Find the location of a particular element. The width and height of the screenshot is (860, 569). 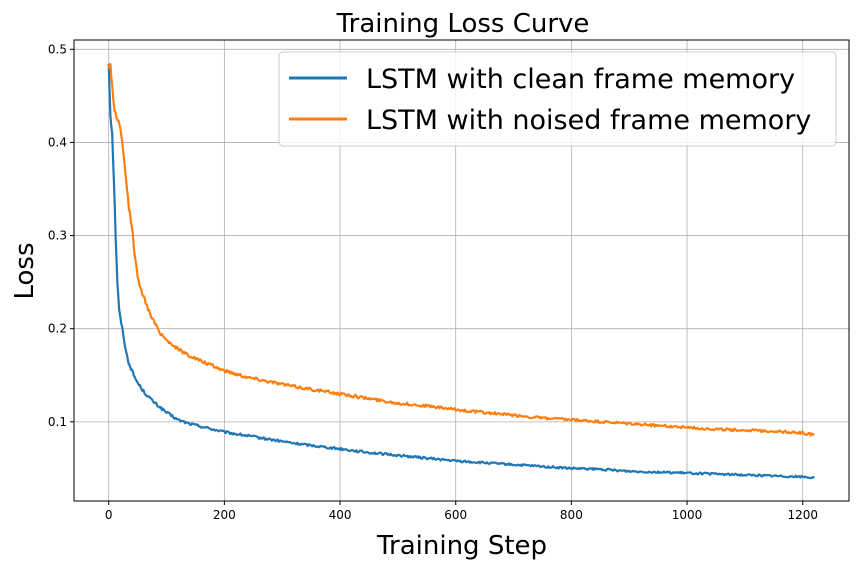

x-tick-label: 400 is located at coordinates (340, 515).